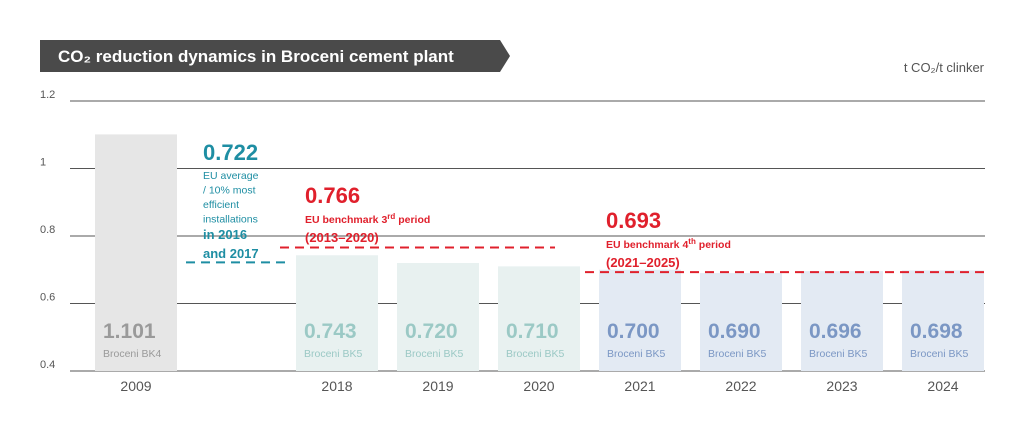 The image size is (1024, 436). I want to click on eu-average-caption: / 10% most, so click(229, 191).